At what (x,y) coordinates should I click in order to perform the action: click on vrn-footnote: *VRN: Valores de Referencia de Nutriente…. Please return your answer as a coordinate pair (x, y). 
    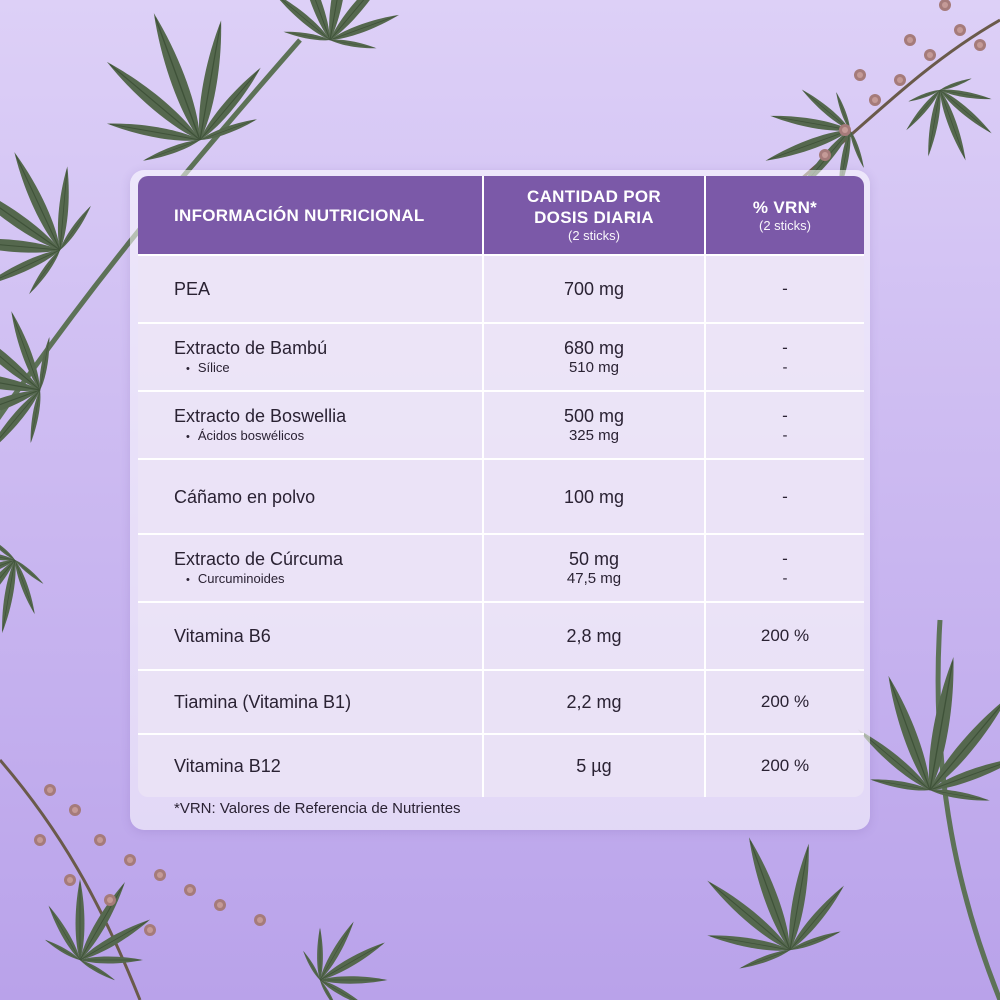
    Looking at the image, I should click on (317, 808).